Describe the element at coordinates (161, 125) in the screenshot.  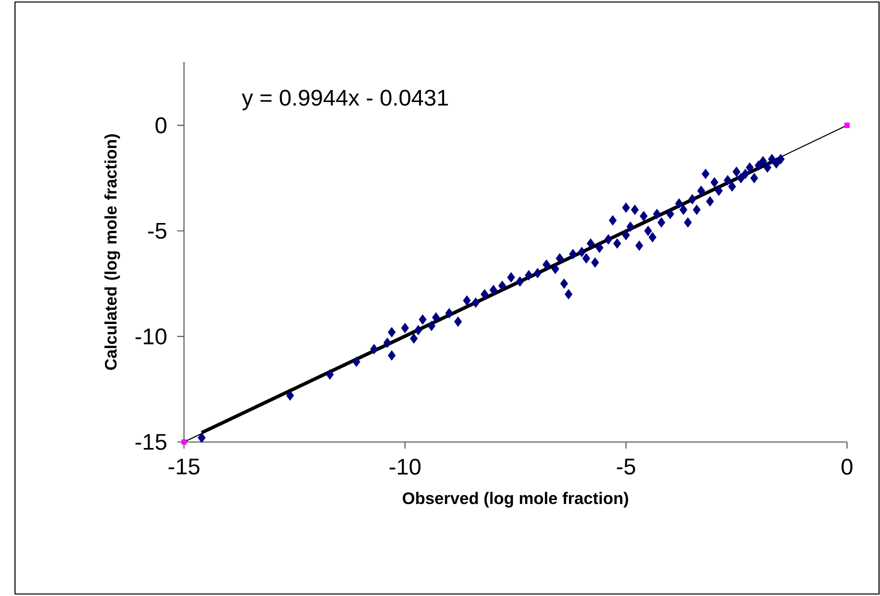
I see `y-tick-label: 0` at that location.